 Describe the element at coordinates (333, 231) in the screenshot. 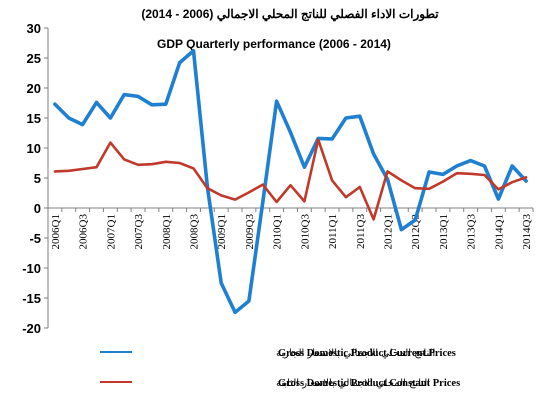

I see `x-tick-label: 2011Q1` at that location.